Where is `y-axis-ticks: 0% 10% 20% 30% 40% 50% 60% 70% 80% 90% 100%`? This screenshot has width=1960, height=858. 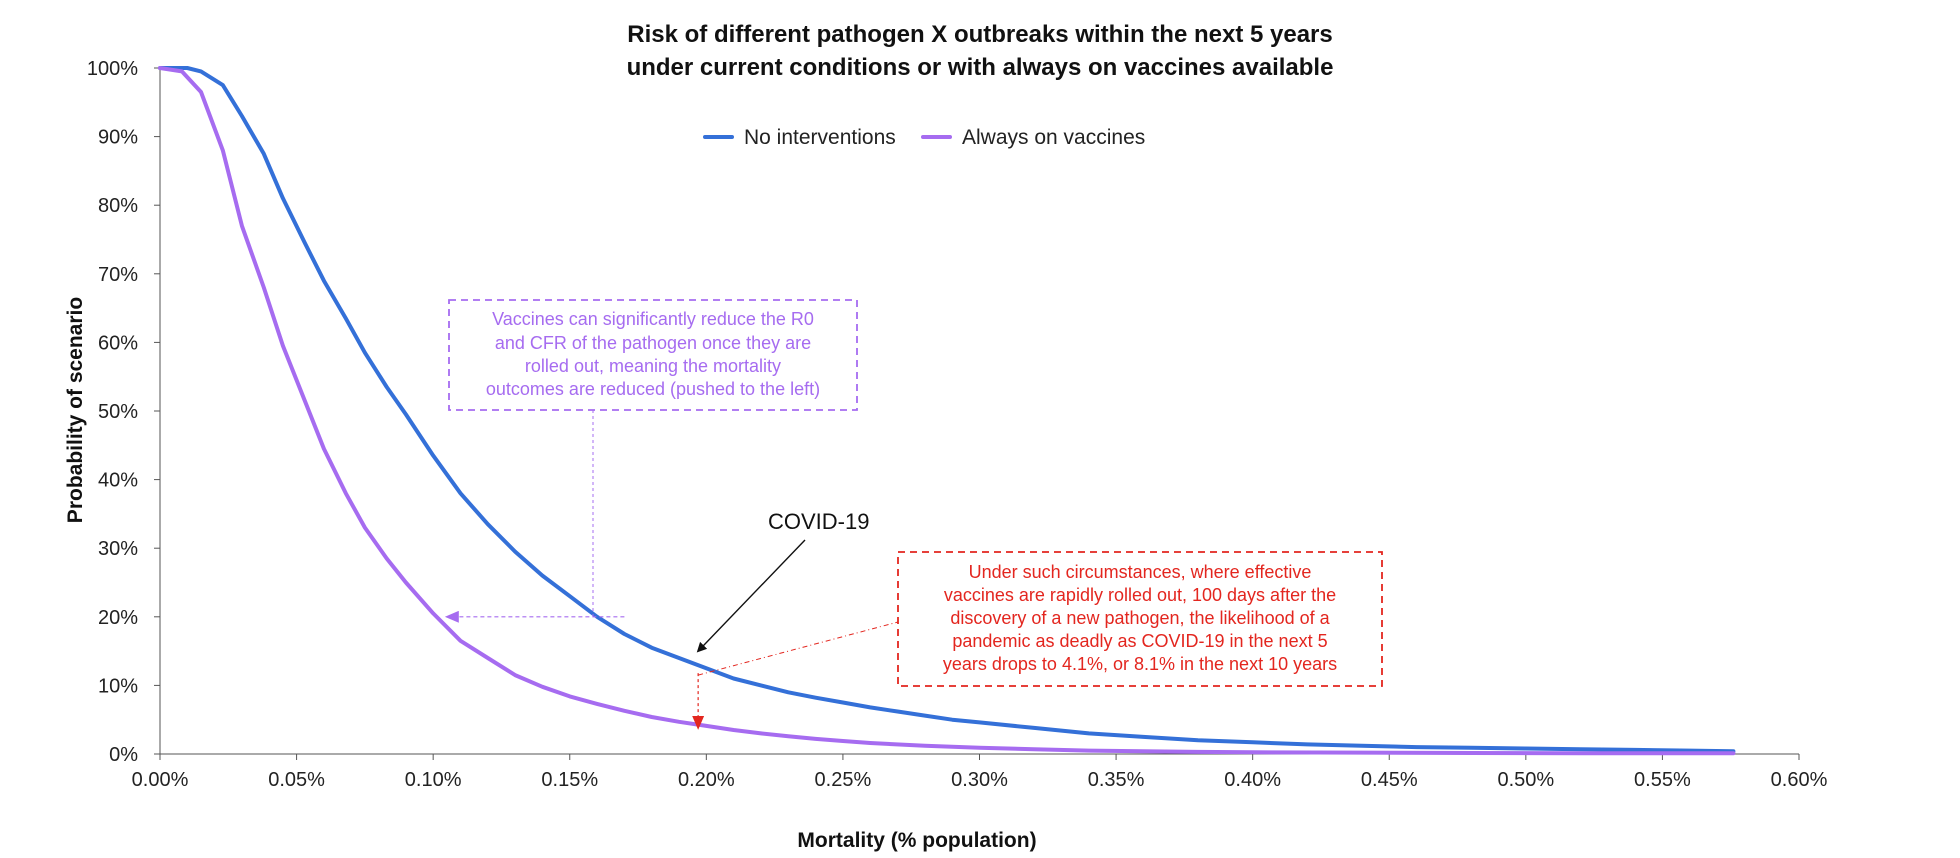
y-axis-ticks: 0% 10% 20% 30% 40% 50% 60% 70% 80% 90% 100% is located at coordinates (123, 412).